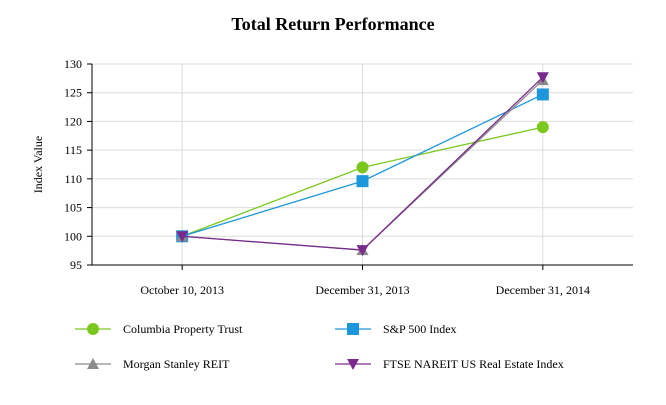 The image size is (666, 405). I want to click on legend-label: Columbia Property Trust, so click(183, 329).